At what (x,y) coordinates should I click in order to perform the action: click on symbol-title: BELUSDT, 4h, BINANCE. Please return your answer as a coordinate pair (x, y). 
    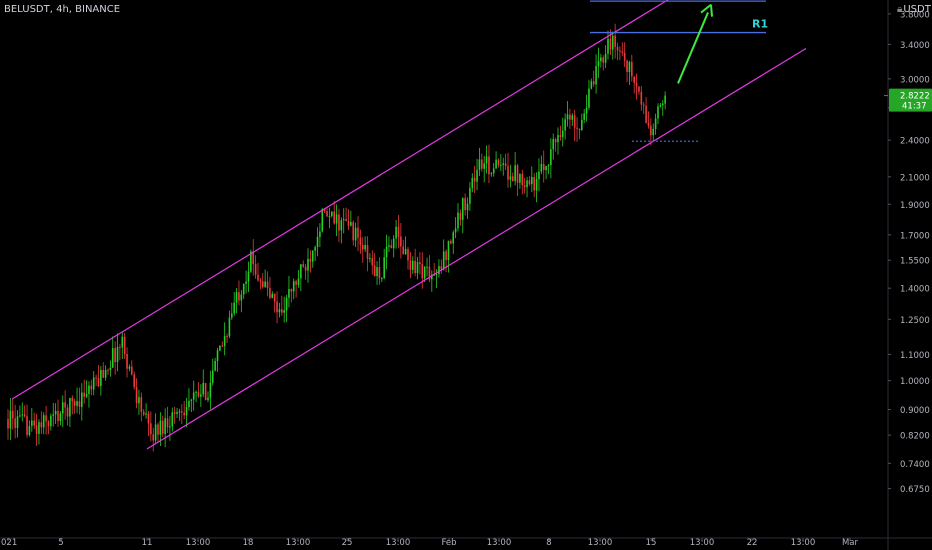
    Looking at the image, I should click on (62, 9).